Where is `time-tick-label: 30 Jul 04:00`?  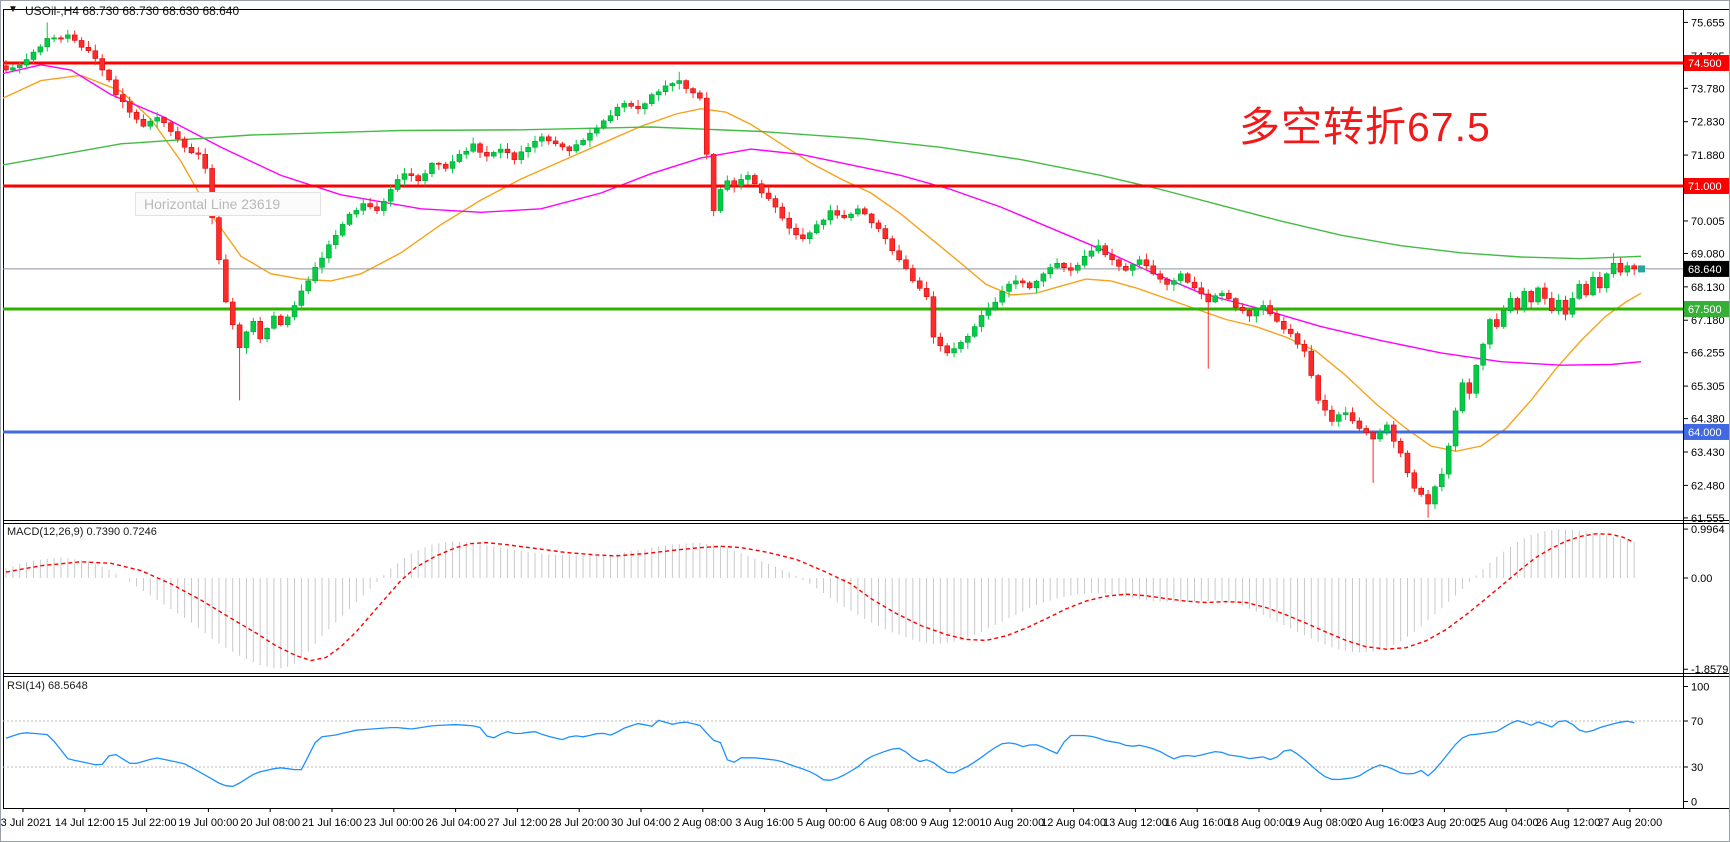 time-tick-label: 30 Jul 04:00 is located at coordinates (641, 823).